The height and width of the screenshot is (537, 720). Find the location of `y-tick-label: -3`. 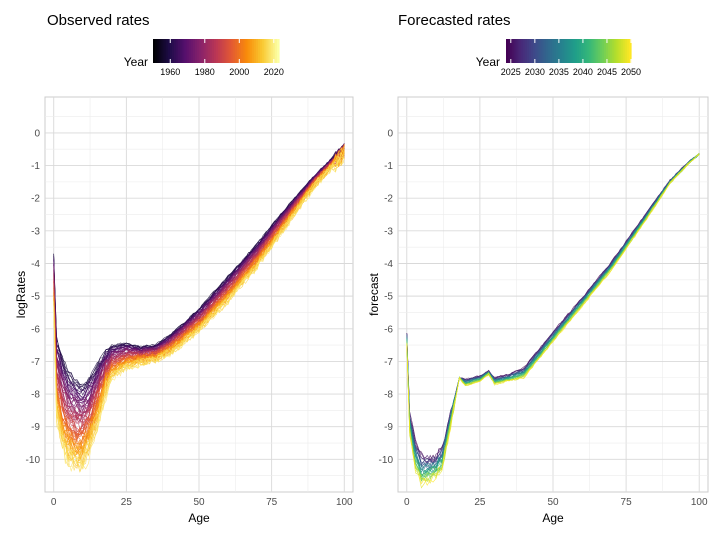

y-tick-label: -3 is located at coordinates (35, 231).